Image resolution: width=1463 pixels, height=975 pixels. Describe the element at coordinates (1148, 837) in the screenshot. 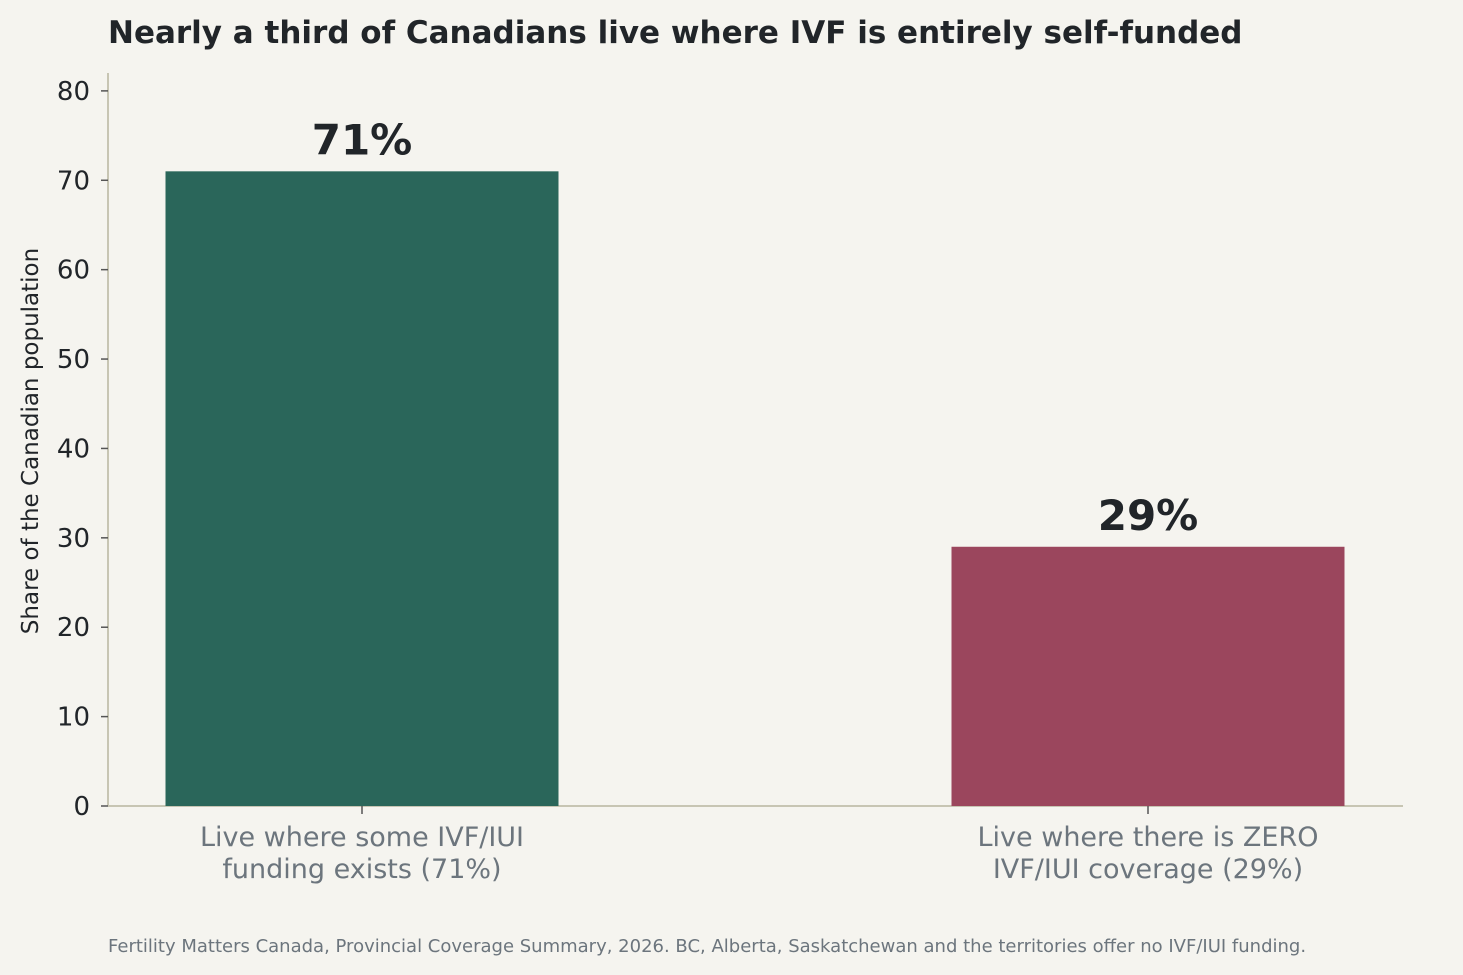

I see `x-tick-label: Live where there is ZERO` at that location.